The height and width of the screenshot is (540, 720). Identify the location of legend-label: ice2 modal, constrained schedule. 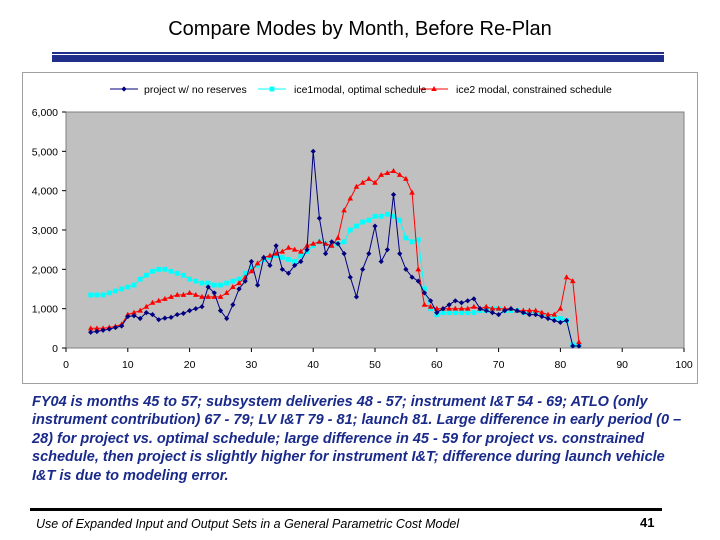
(534, 90).